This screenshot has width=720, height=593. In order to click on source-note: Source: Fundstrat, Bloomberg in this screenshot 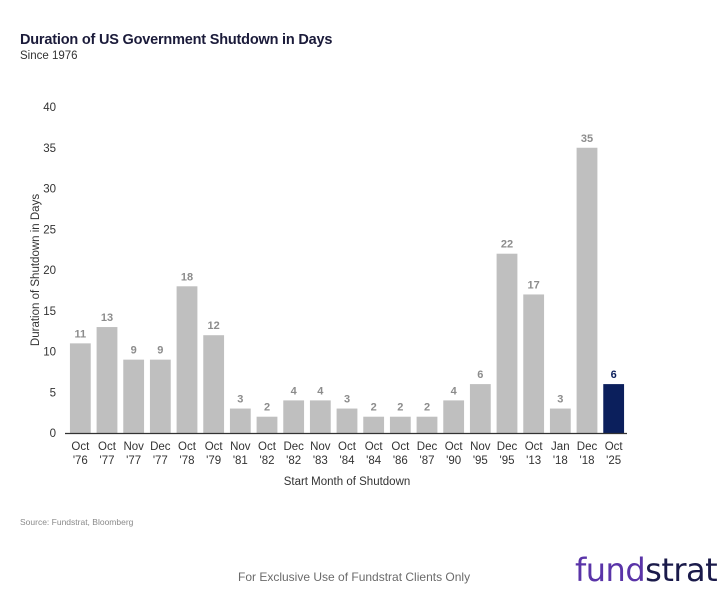, I will do `click(77, 522)`.